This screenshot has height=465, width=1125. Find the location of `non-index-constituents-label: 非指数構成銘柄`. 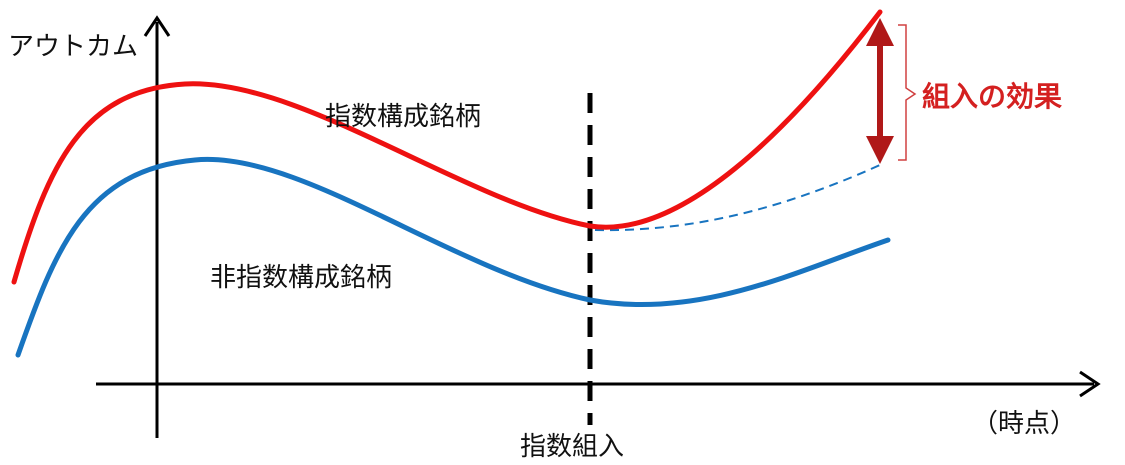

non-index-constituents-label: 非指数構成銘柄 is located at coordinates (301, 278).